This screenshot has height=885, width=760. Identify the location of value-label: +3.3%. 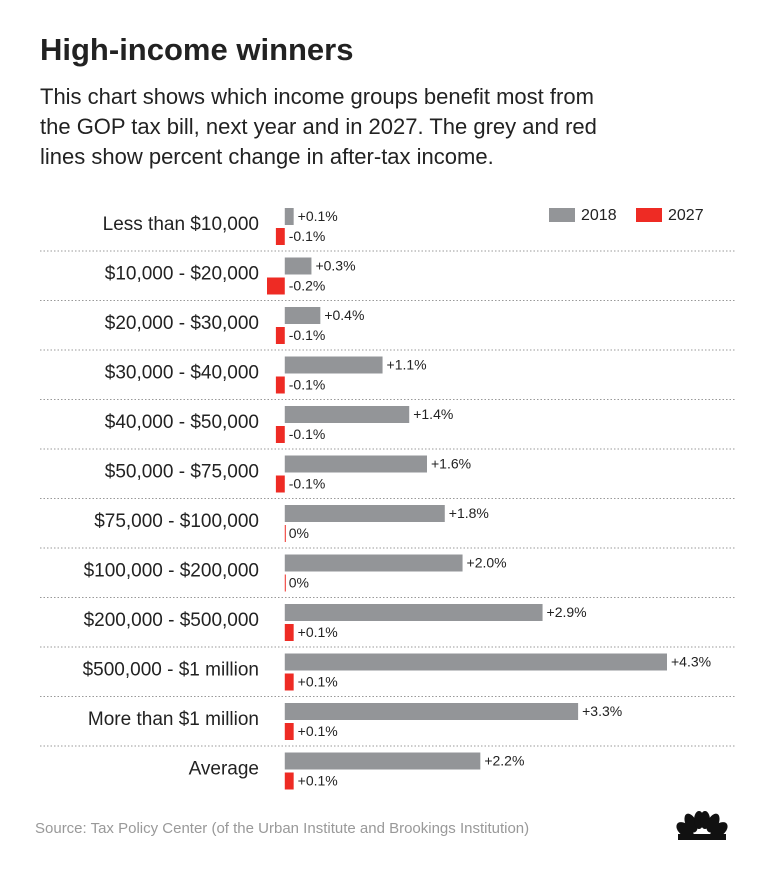
(602, 711).